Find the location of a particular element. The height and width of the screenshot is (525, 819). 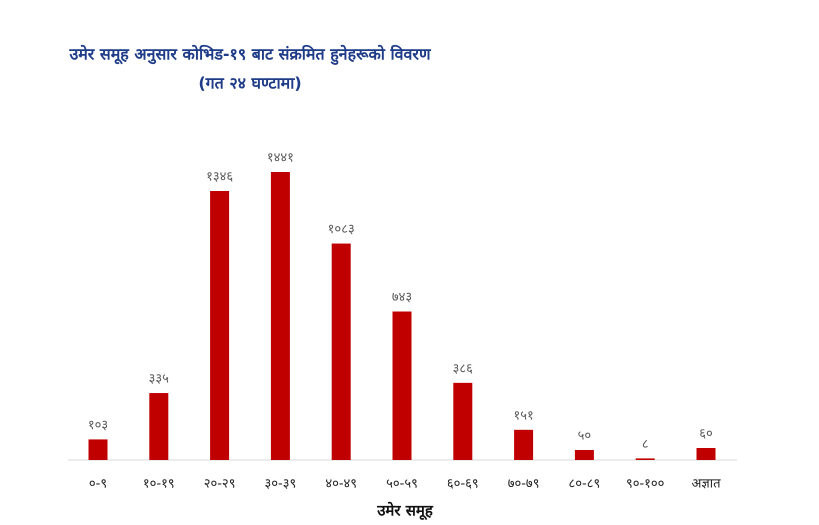

x-tick-label: १०-१९ is located at coordinates (159, 484).